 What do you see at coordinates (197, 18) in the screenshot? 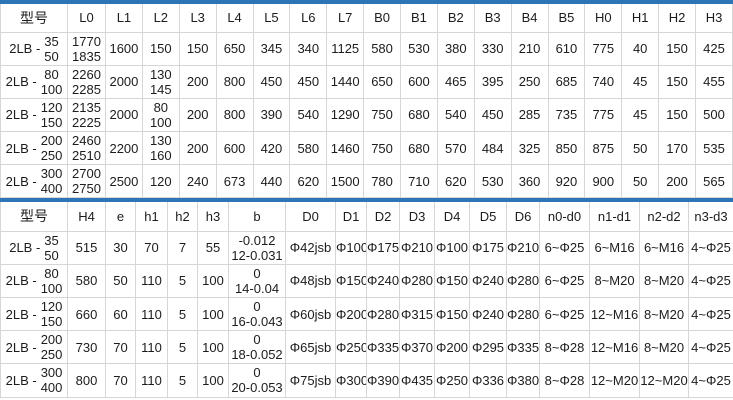
I see `col-header-L3: L3` at bounding box center [197, 18].